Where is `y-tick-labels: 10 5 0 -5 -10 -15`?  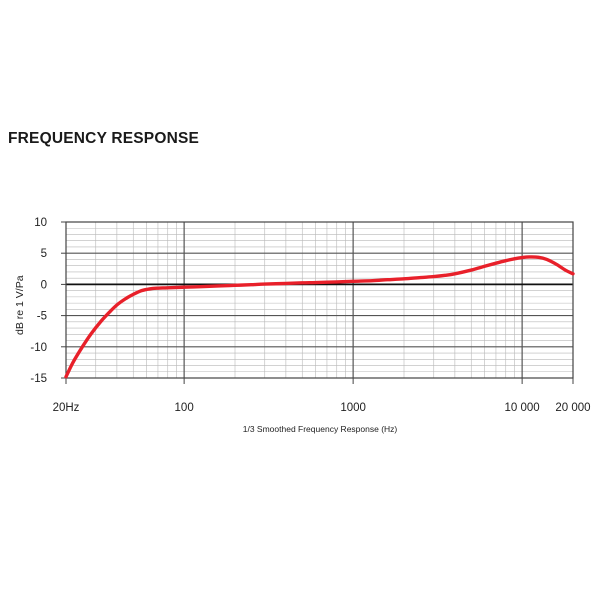
y-tick-labels: 10 5 0 -5 -10 -15 is located at coordinates (38, 301).